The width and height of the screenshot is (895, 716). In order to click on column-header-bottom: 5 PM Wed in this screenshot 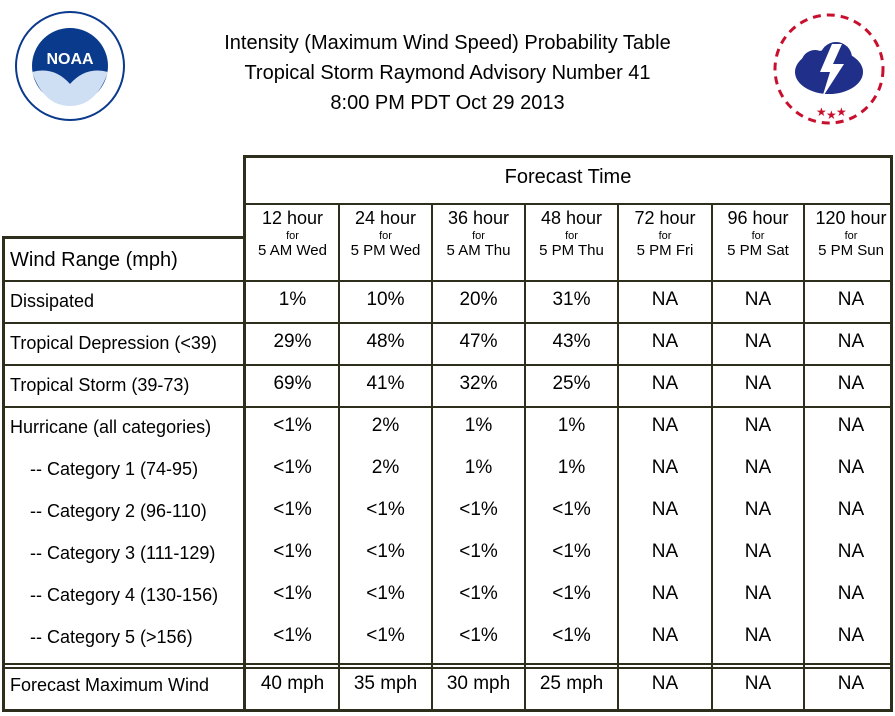, I will do `click(385, 250)`.